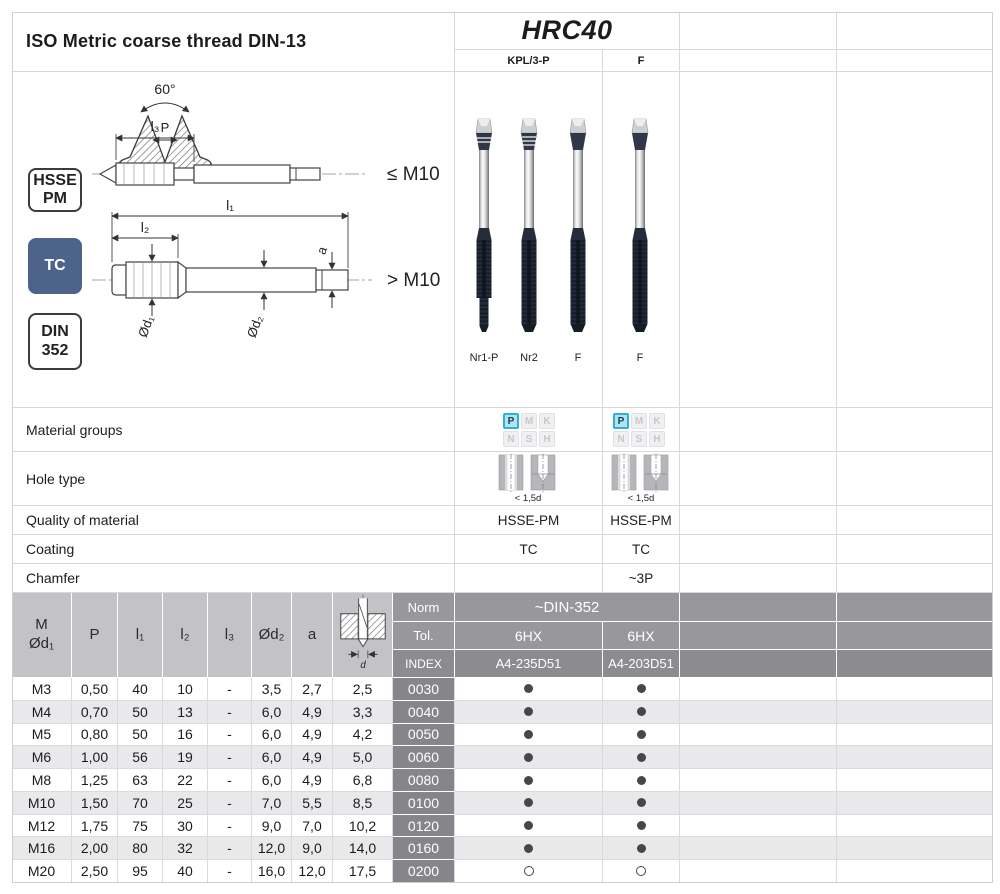 This screenshot has width=1000, height=894. I want to click on cell-size: M10, so click(42, 803).